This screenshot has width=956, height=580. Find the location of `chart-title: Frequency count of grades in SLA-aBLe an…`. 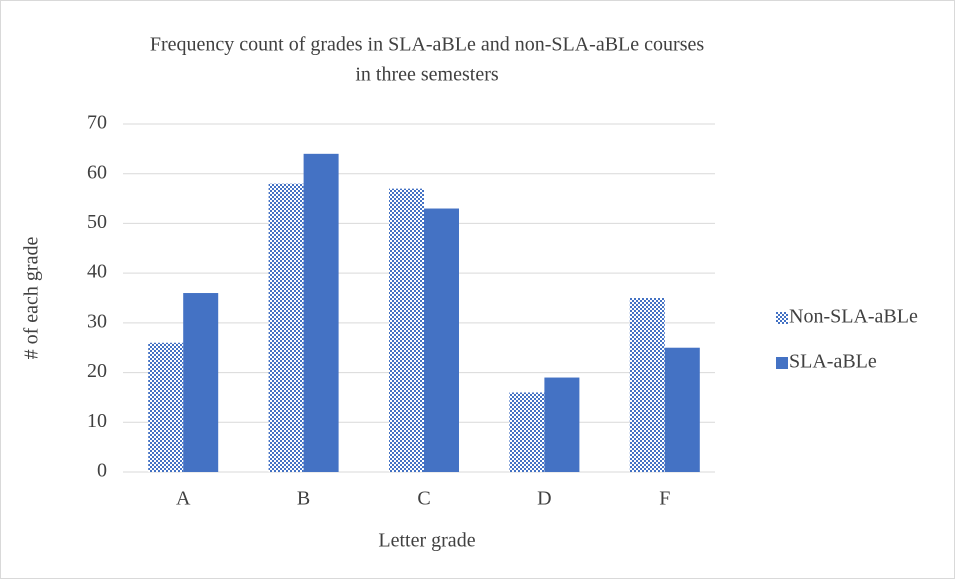

chart-title: Frequency count of grades in SLA-aBLe an… is located at coordinates (427, 45).